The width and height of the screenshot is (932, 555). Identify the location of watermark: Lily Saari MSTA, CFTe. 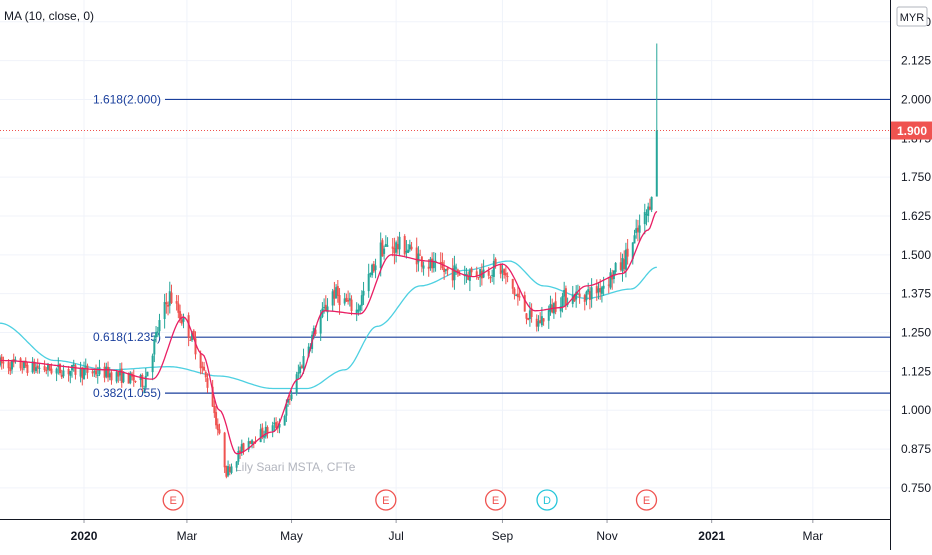
(295, 467).